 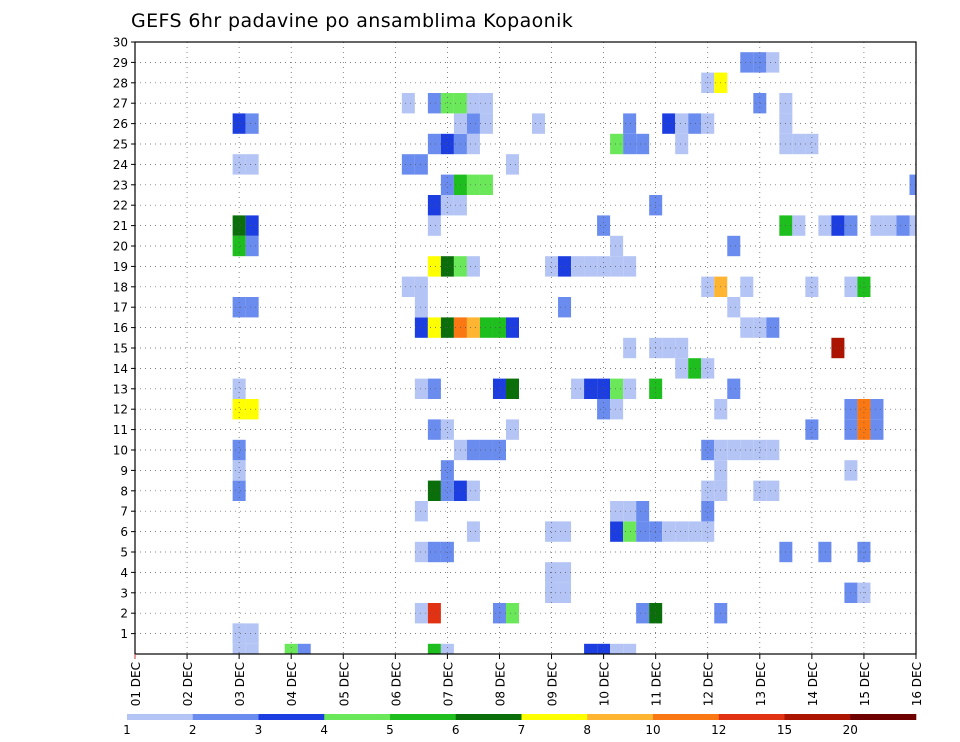 What do you see at coordinates (120, 451) in the screenshot?
I see `y-tick-label: 10` at bounding box center [120, 451].